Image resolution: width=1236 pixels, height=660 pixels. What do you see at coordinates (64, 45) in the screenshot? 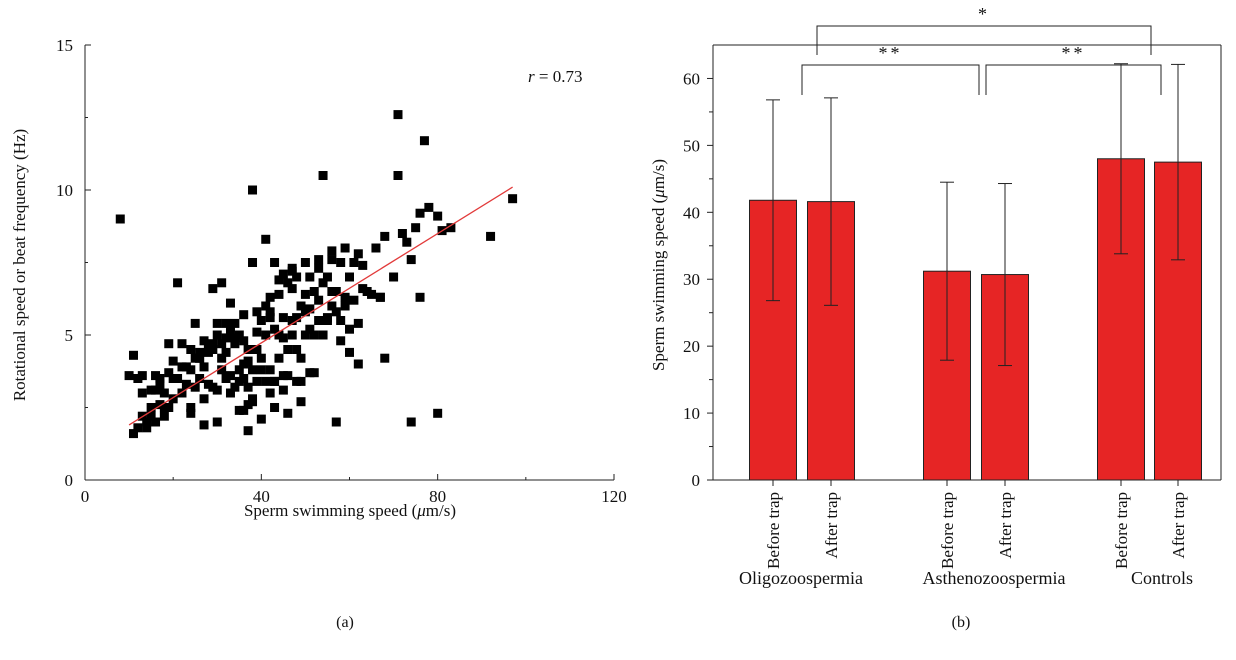
I see `scatter-y-tick-label: 15` at bounding box center [64, 45].